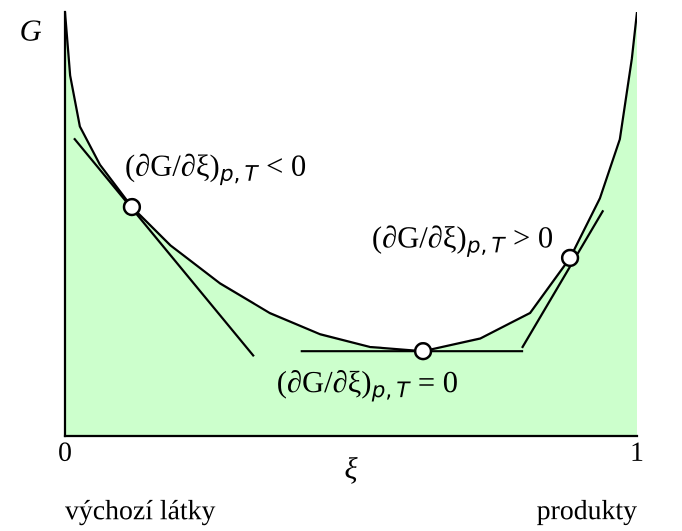  Describe the element at coordinates (140, 513) in the screenshot. I see `text: výchozí látky` at that location.